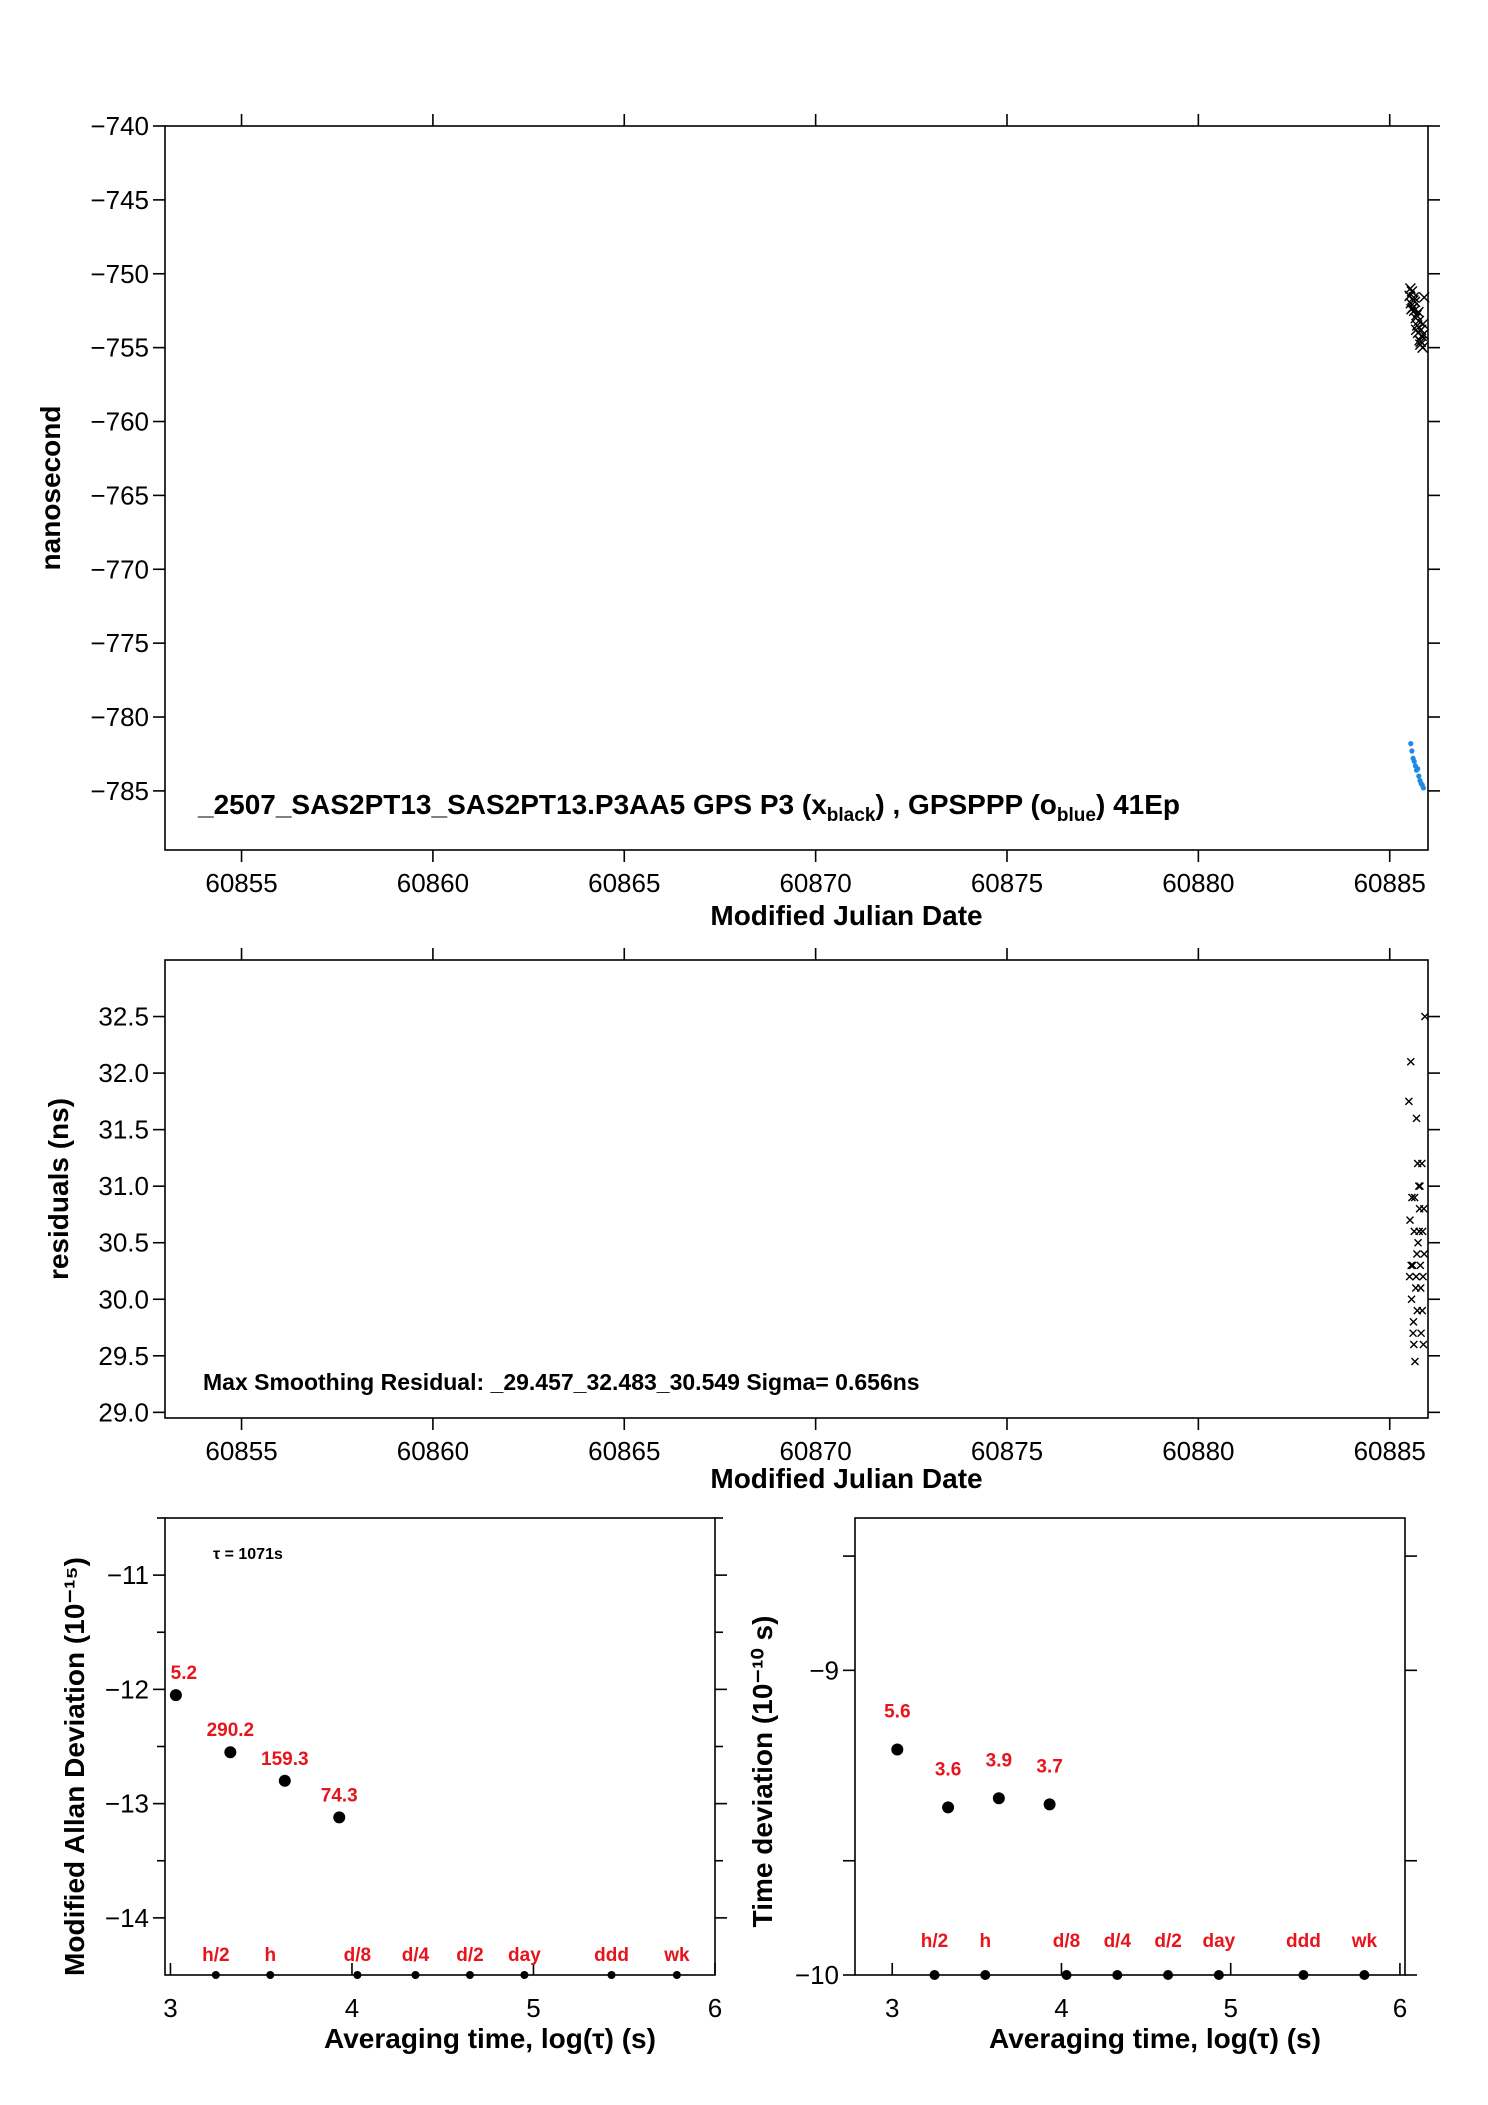 This screenshot has height=2105, width=1488. Describe the element at coordinates (119, 200) in the screenshot. I see `y-tick-label: −745` at that location.